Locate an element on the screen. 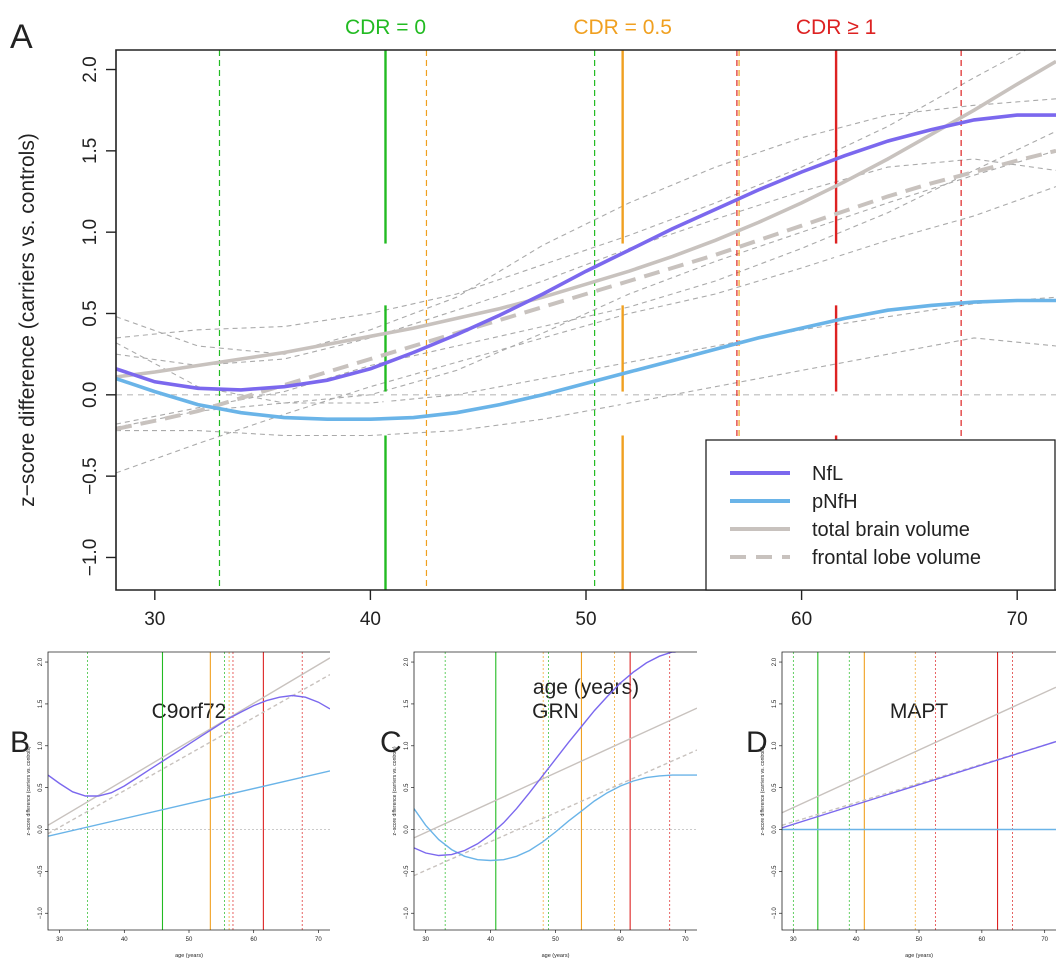 This screenshot has height=959, width=1056. legend-label: NfL is located at coordinates (827, 474).